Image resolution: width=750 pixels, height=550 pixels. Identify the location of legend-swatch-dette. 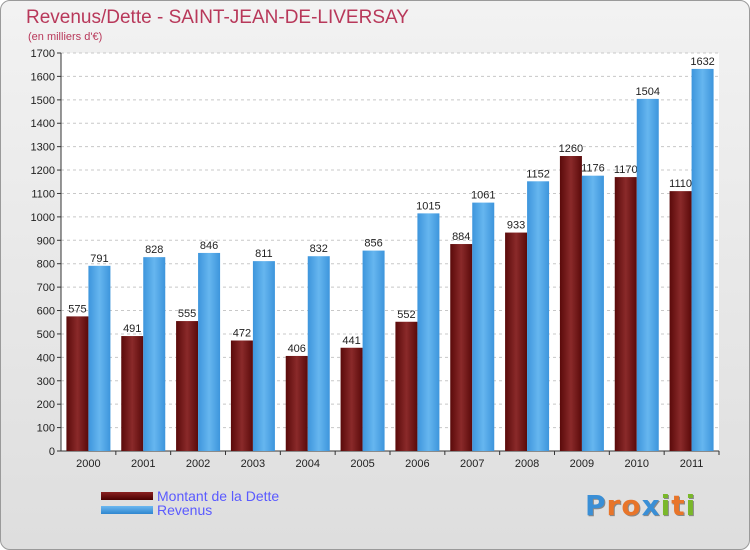
(127, 496).